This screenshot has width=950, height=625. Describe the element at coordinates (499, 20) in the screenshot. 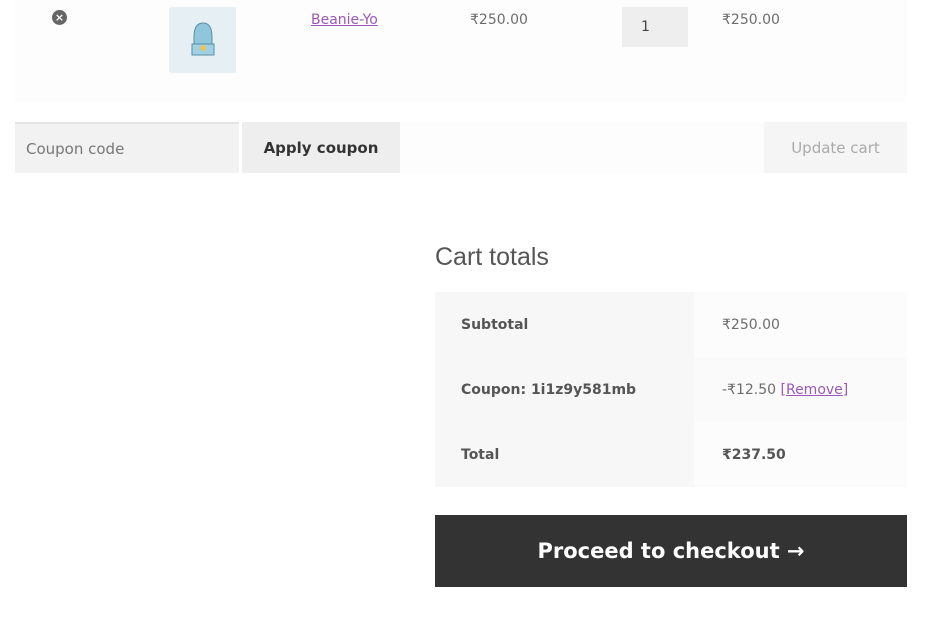

I see `product-price: ₹250.00` at that location.